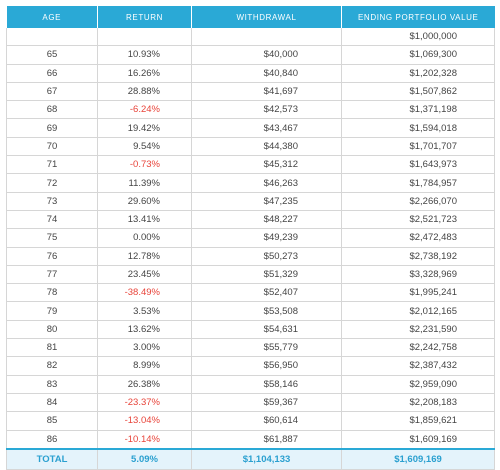 Image resolution: width=500 pixels, height=470 pixels. What do you see at coordinates (418, 256) in the screenshot?
I see `cell-ending-value: $2,738,192` at bounding box center [418, 256].